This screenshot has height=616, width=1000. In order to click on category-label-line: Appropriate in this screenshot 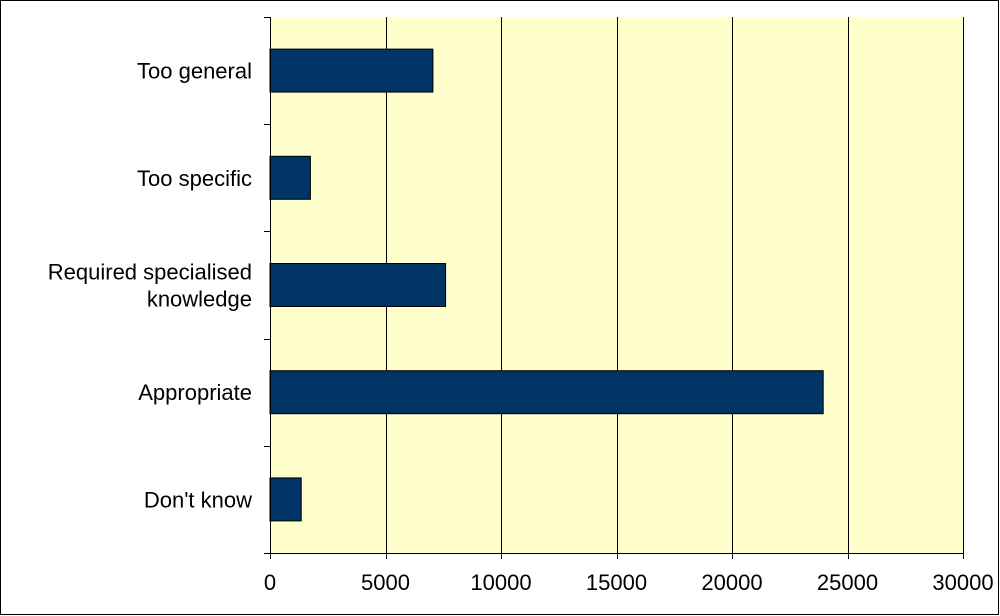, I will do `click(195, 392)`.